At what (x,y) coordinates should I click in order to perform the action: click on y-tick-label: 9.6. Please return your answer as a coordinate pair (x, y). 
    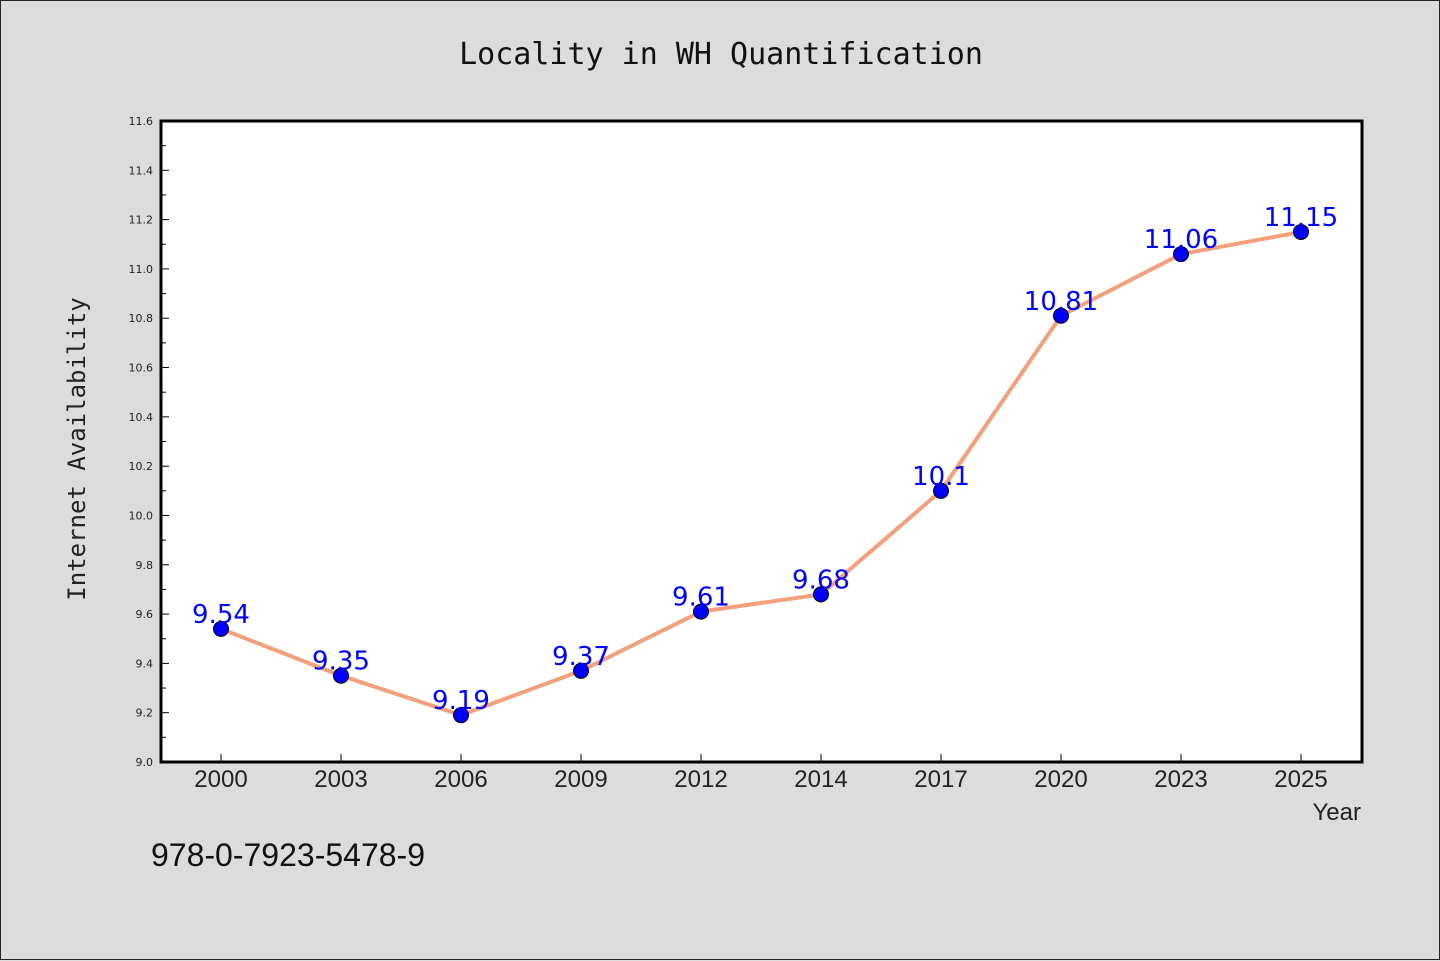
    Looking at the image, I should click on (145, 614).